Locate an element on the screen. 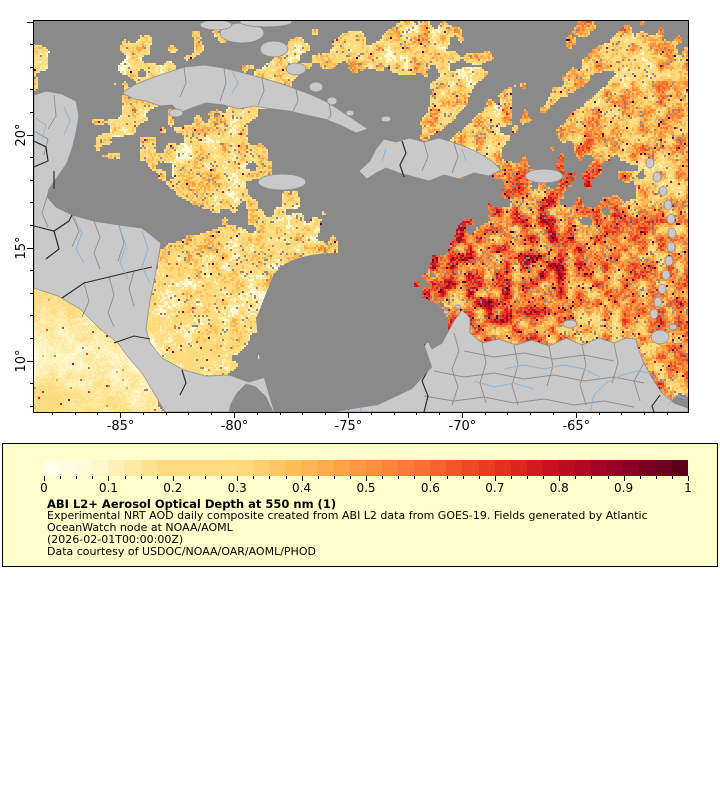  colorbar-tick-label: 1 is located at coordinates (688, 488).